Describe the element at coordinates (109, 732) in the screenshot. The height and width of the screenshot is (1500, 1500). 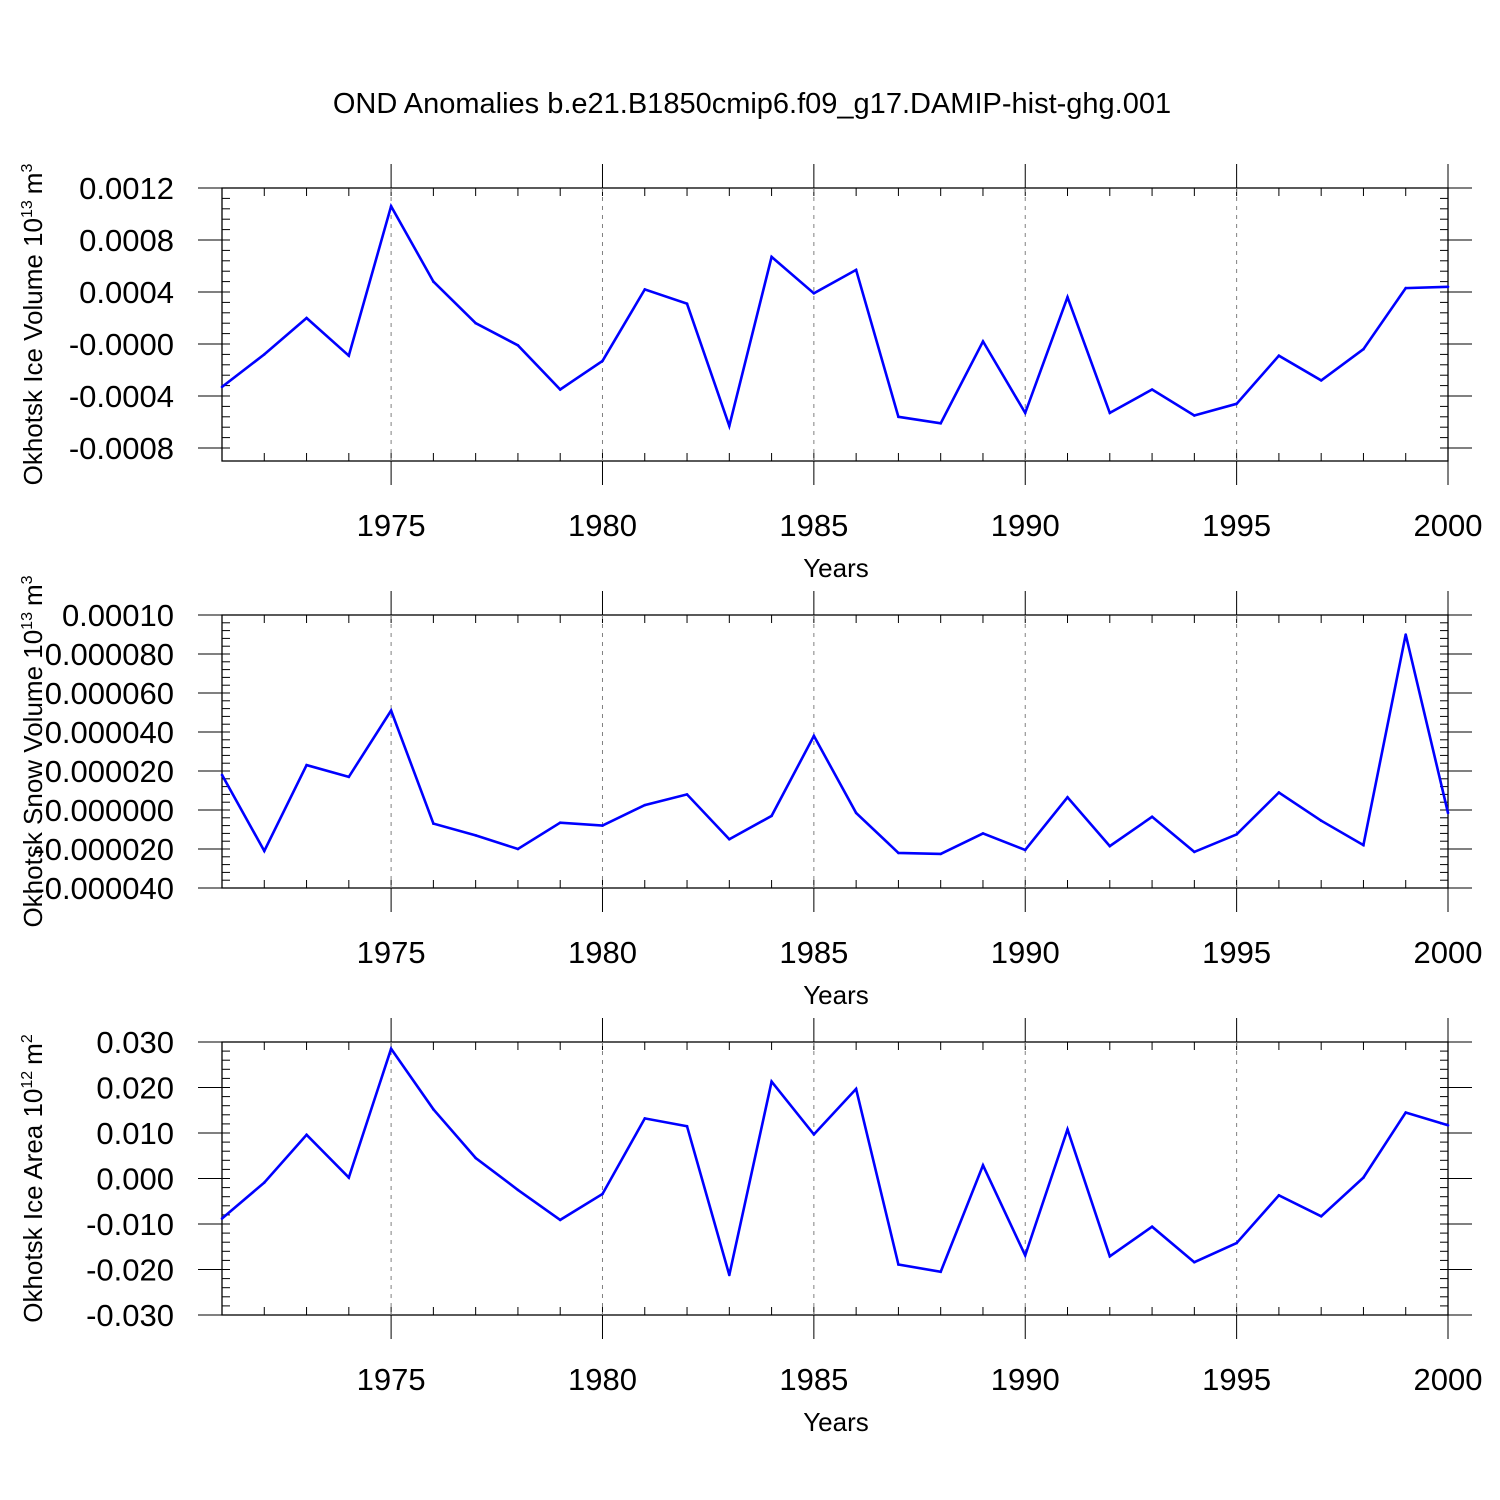
I see `y-tick-label: 0.000040` at that location.